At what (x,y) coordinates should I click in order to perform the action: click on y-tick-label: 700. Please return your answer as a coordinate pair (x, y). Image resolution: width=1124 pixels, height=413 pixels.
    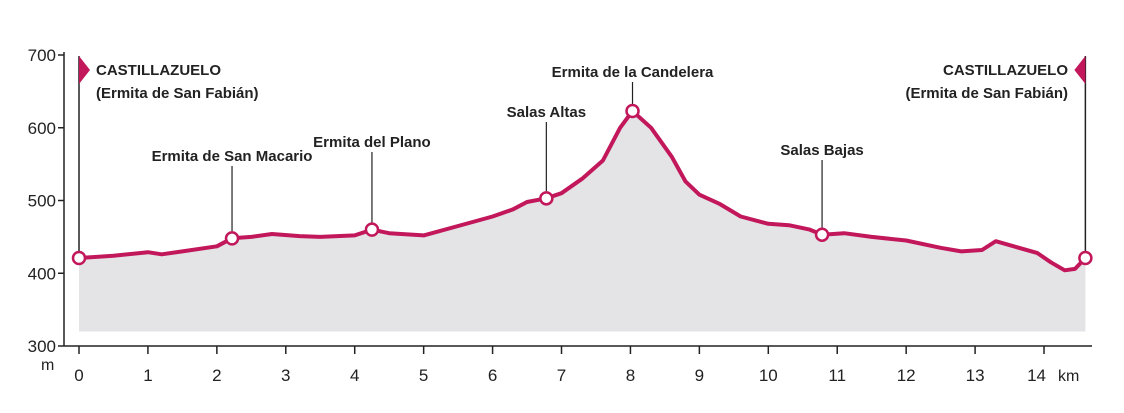
    Looking at the image, I should click on (42, 55).